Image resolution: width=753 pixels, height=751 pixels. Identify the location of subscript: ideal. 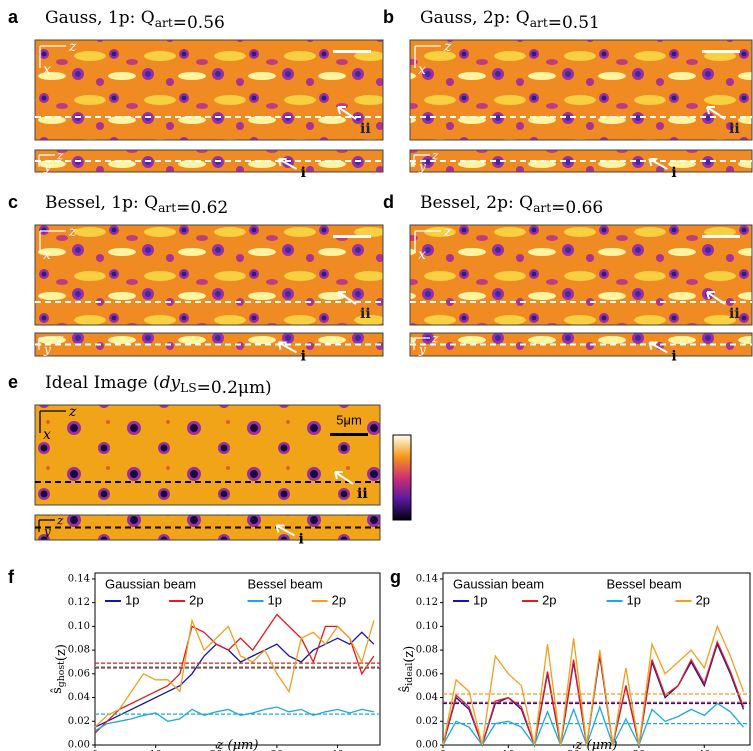
(408, 674).